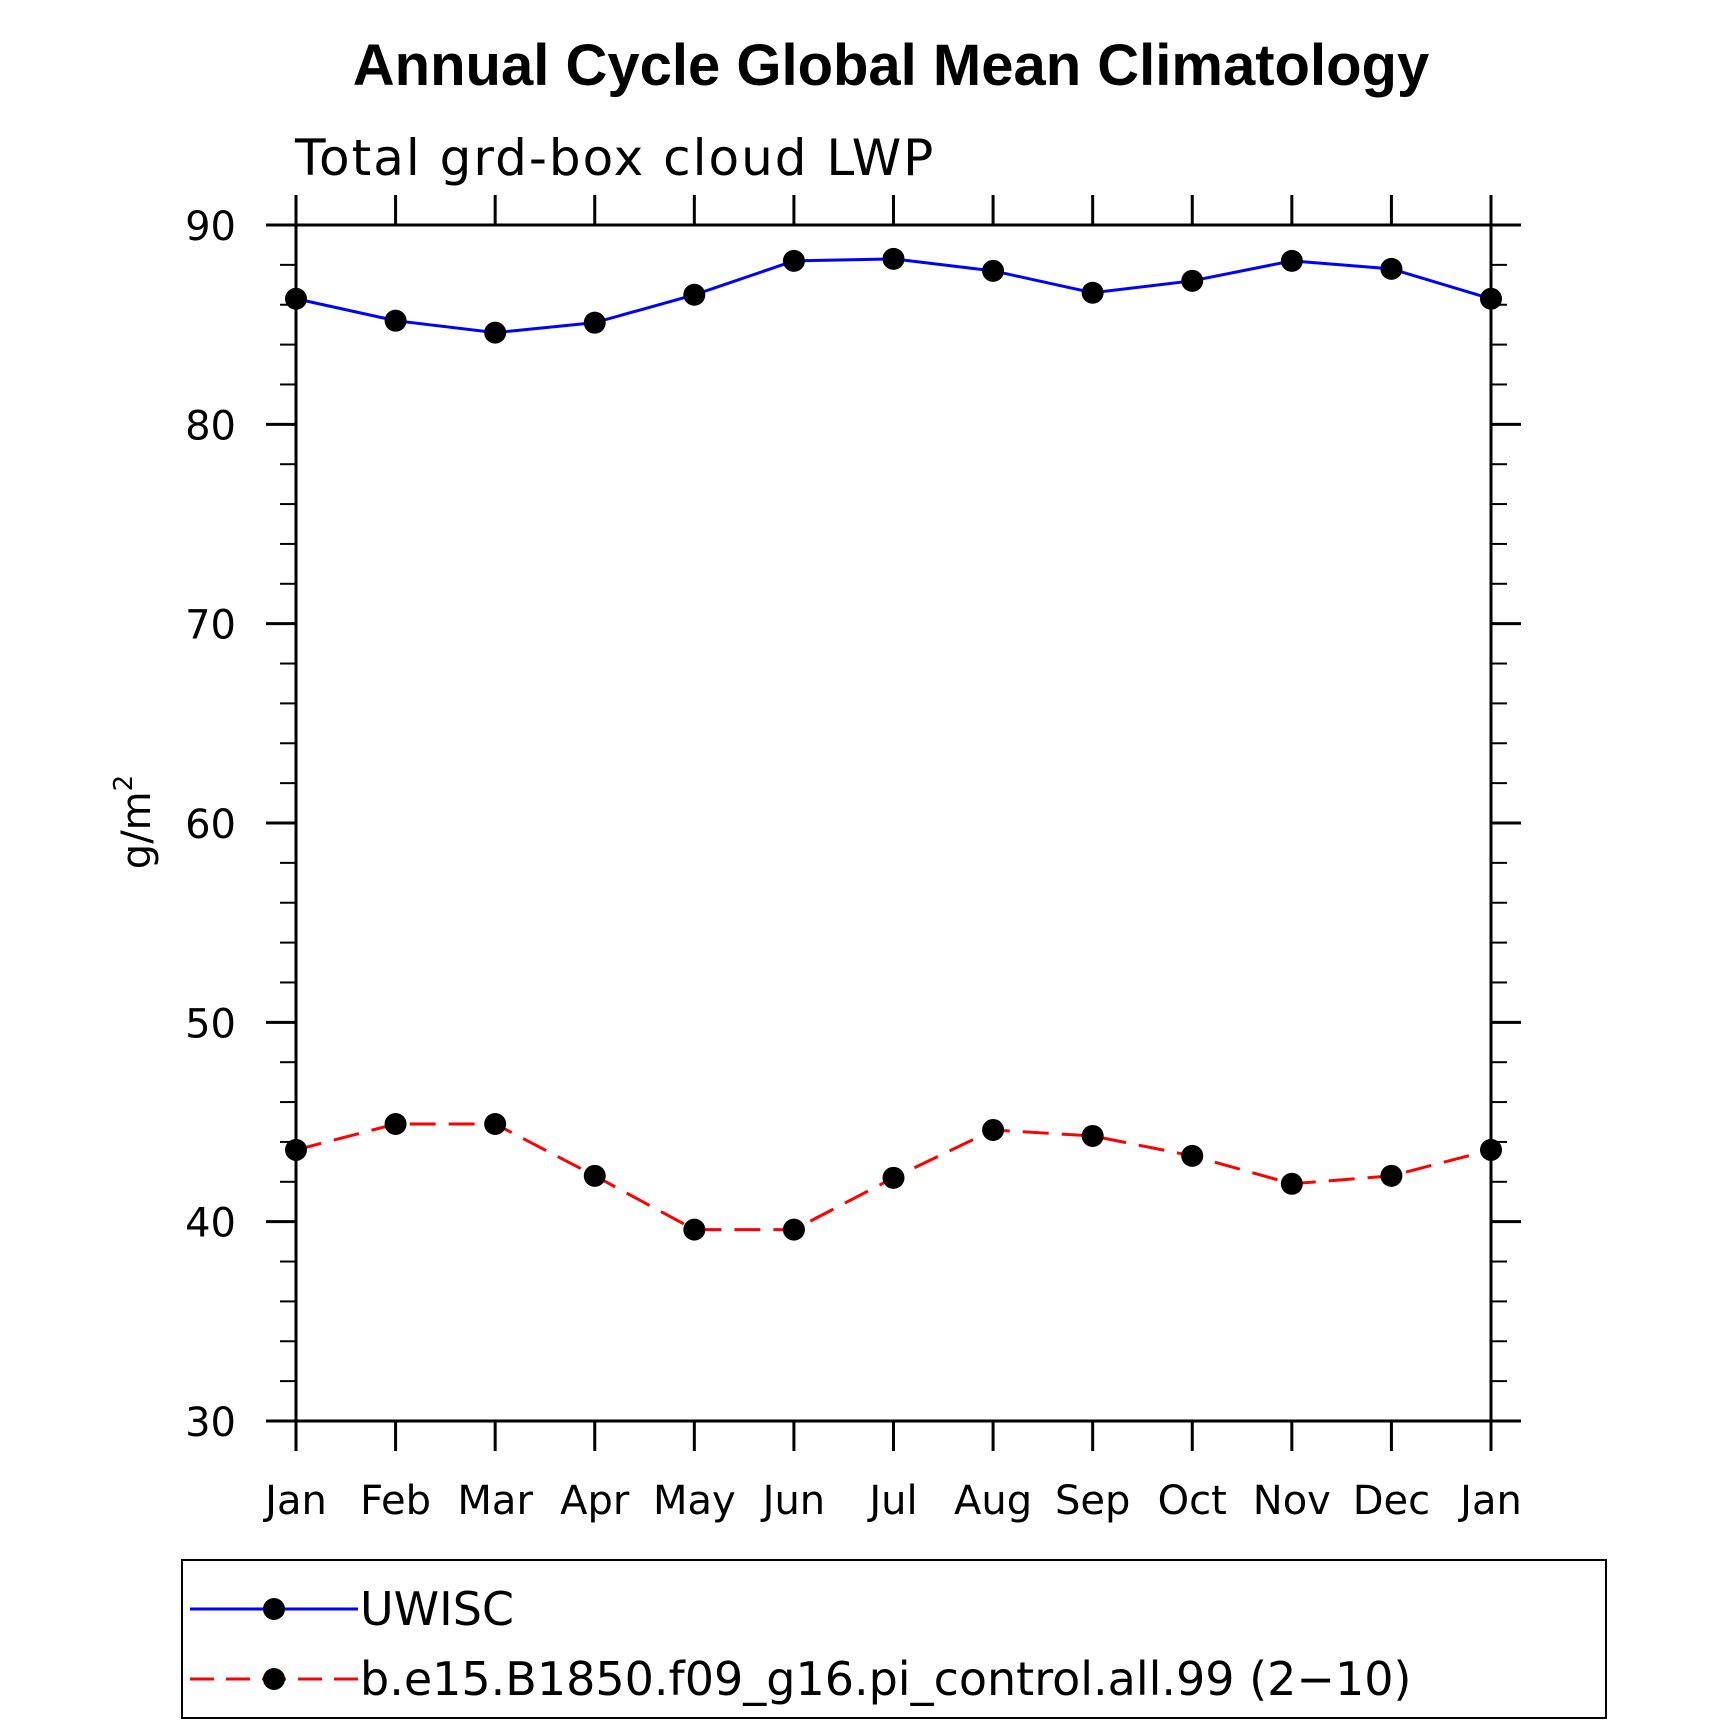  Describe the element at coordinates (210, 426) in the screenshot. I see `y-tick-label: 80` at that location.